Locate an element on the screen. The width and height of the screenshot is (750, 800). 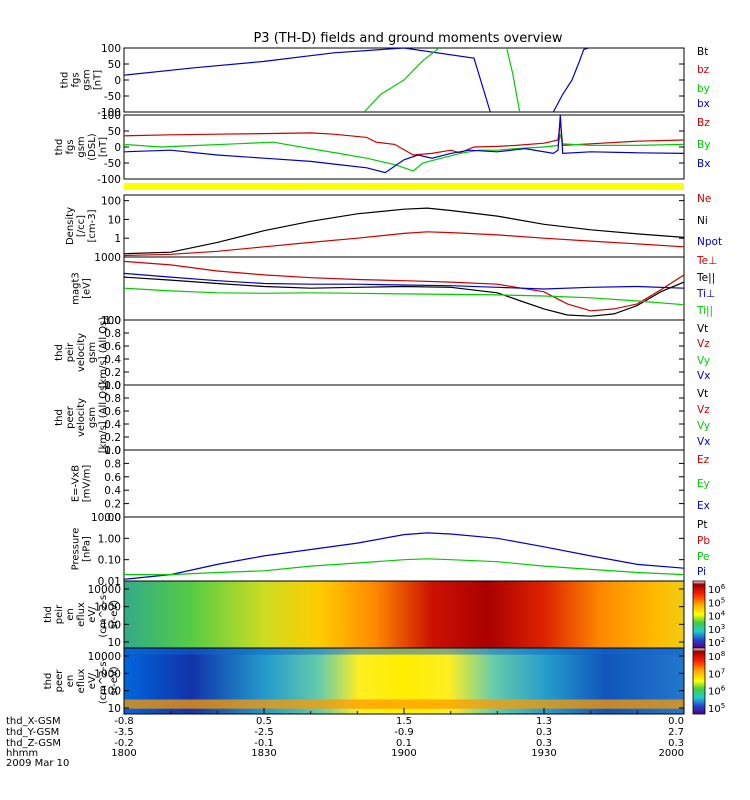
y-axis-label: [mV/m] is located at coordinates (87, 484).